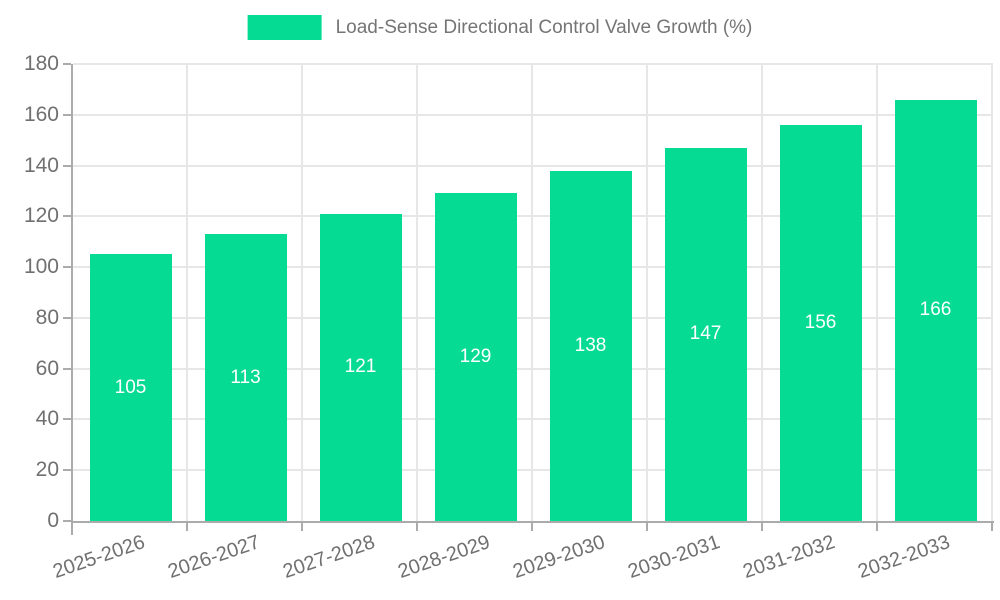 The width and height of the screenshot is (1000, 600). I want to click on y-tick-label: 100, so click(41, 267).